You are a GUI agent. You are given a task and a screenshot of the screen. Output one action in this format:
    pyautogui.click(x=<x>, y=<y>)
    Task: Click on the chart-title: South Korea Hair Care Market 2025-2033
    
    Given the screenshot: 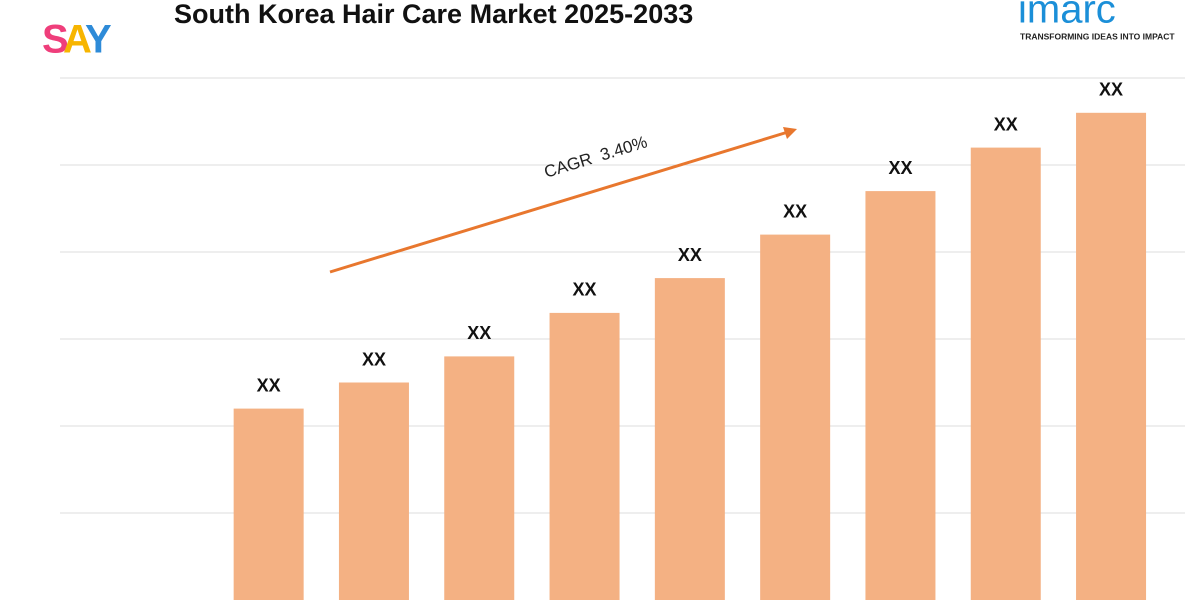 What is the action you would take?
    pyautogui.click(x=433, y=14)
    